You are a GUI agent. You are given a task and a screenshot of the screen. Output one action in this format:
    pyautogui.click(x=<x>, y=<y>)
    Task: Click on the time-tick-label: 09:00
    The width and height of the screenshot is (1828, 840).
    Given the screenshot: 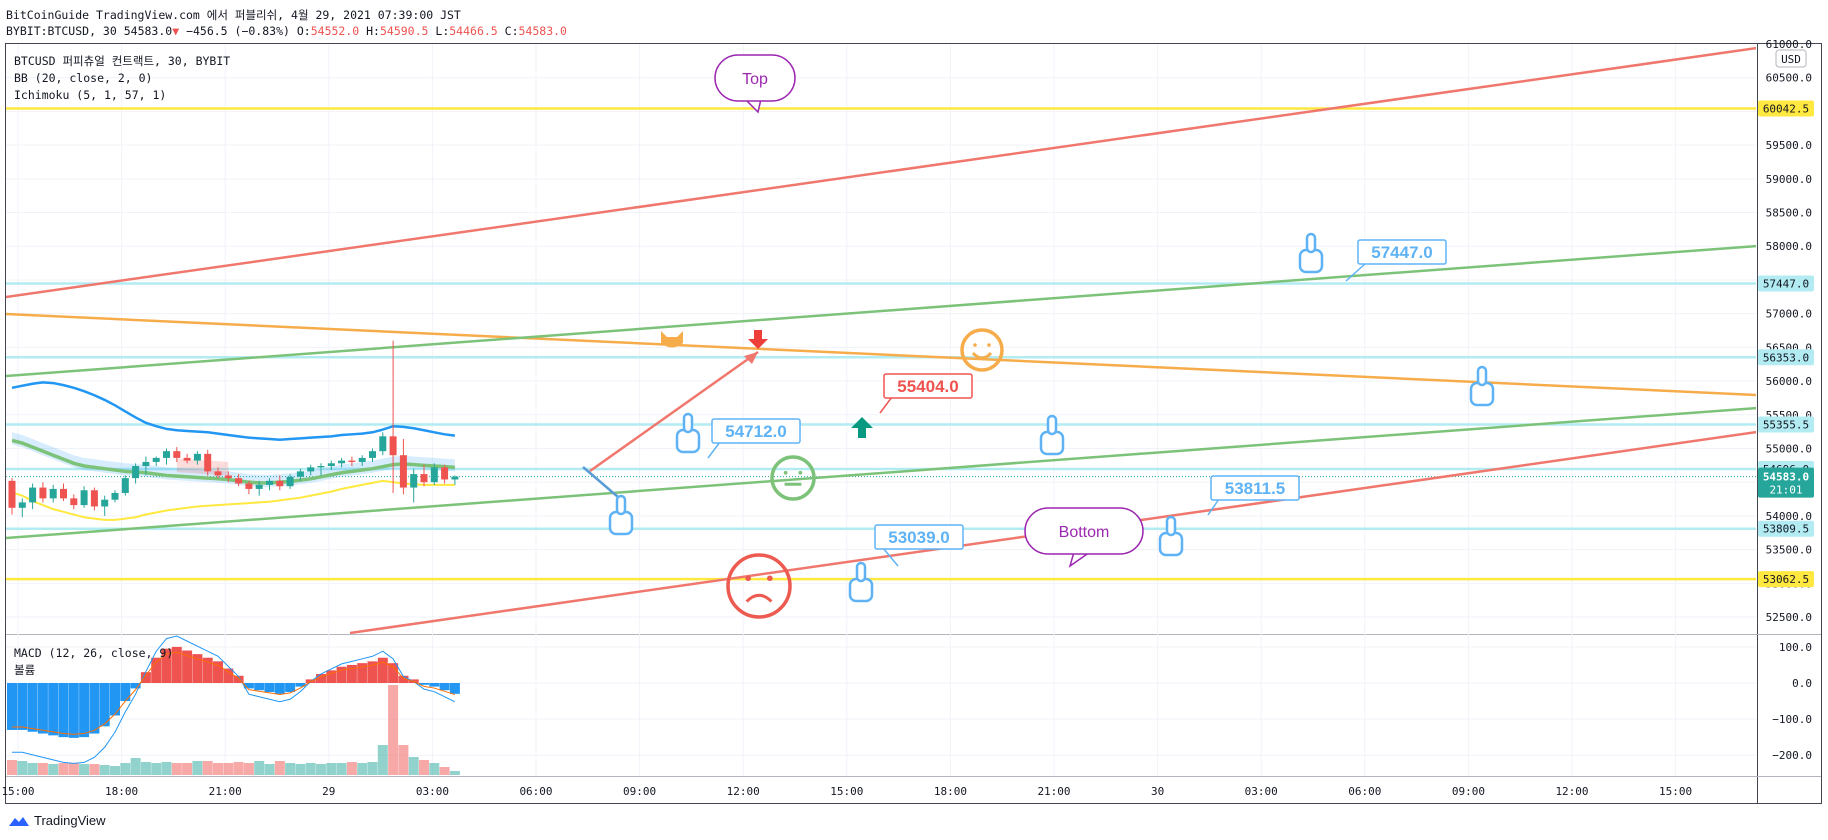 What is the action you would take?
    pyautogui.click(x=1468, y=791)
    